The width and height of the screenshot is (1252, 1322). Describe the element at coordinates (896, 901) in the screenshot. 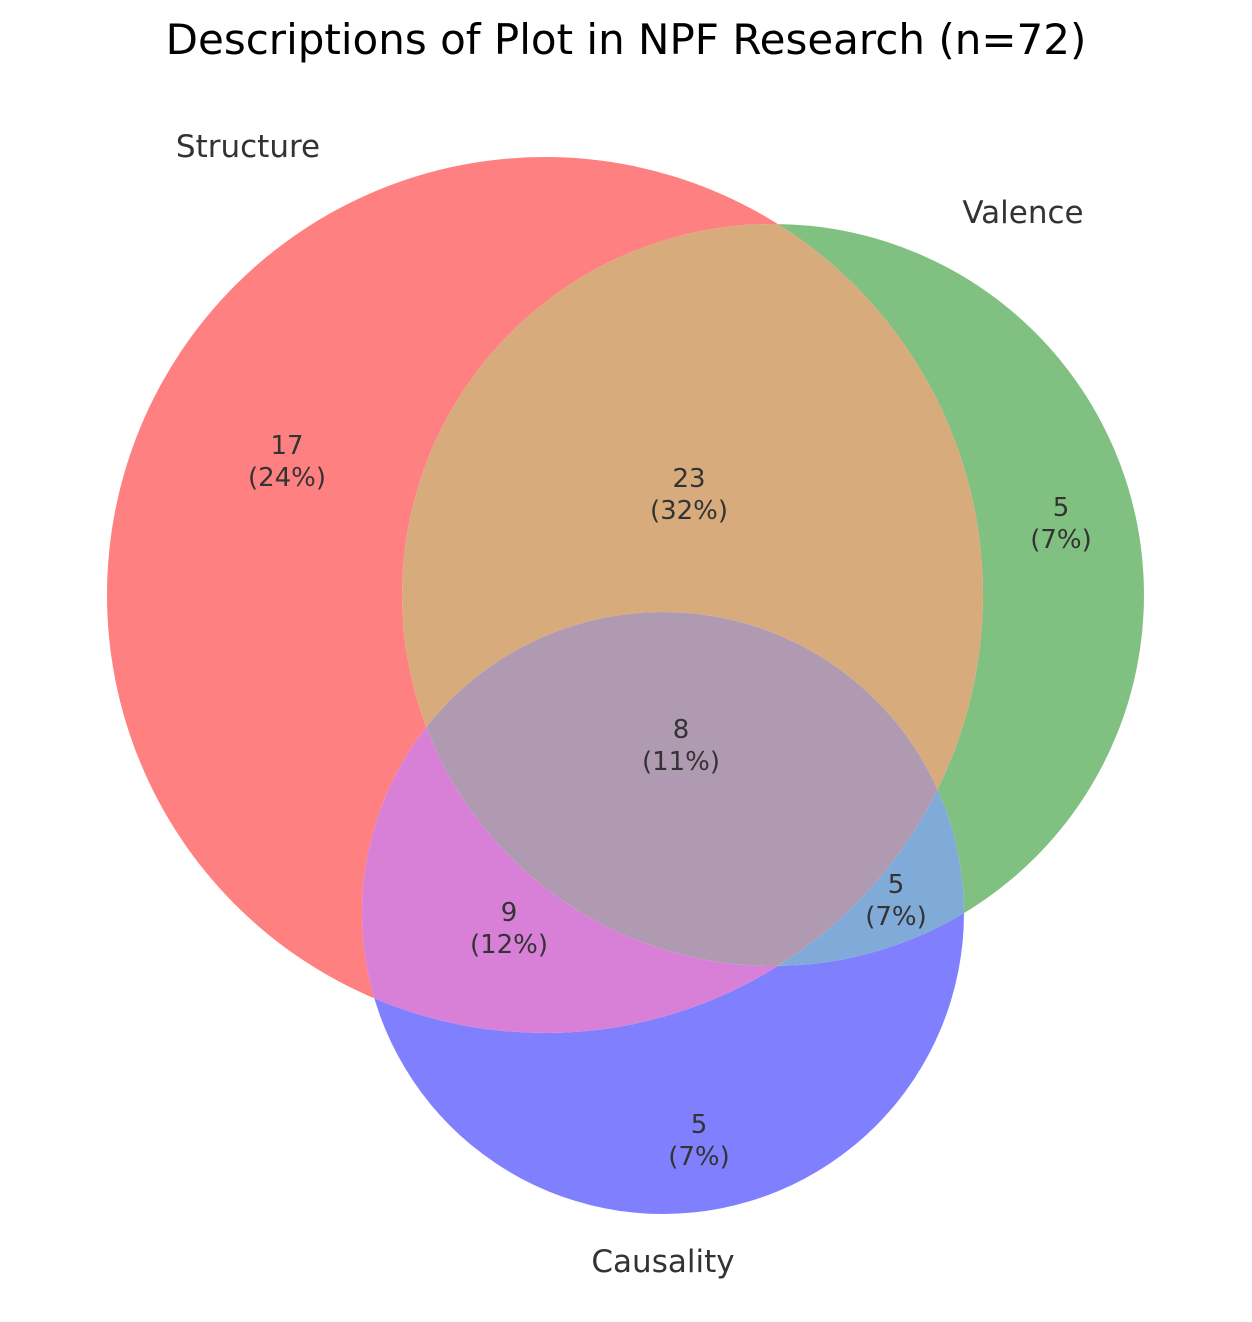

I see `region-label-valence-causality: 5 (7%)` at that location.